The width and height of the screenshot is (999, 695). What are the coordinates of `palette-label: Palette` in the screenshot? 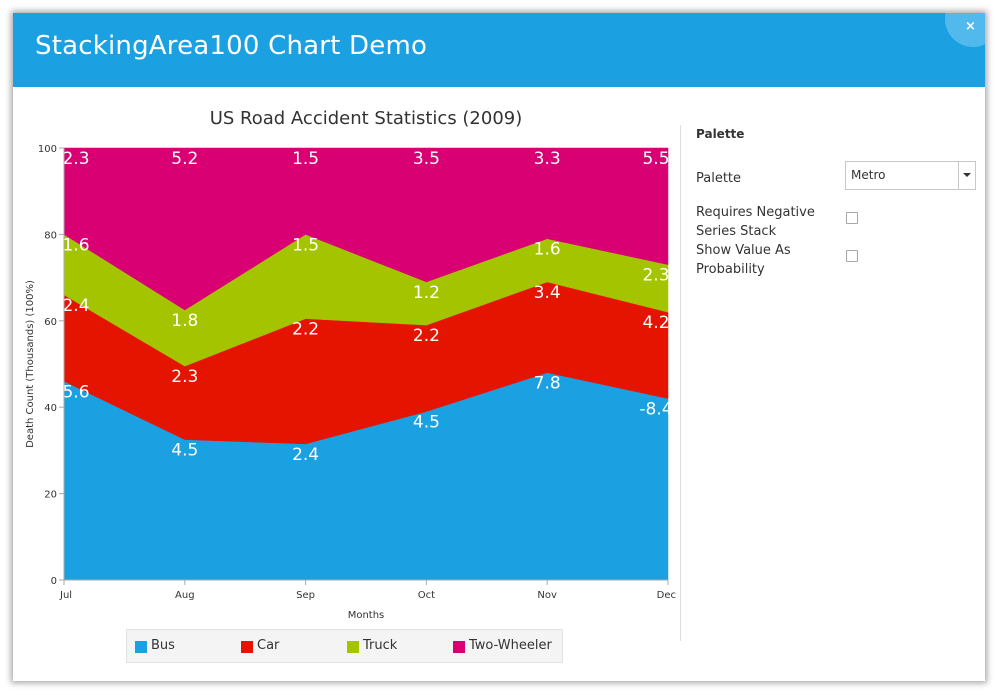 It's located at (719, 178).